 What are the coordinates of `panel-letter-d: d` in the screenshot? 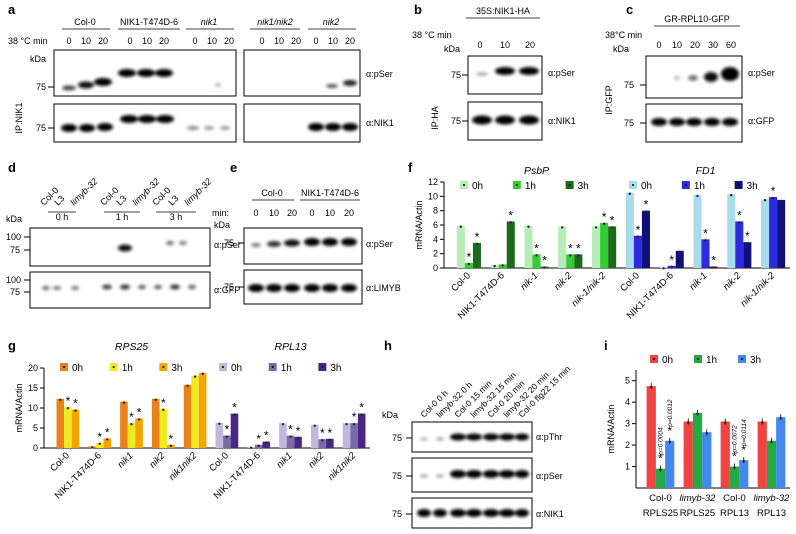 It's located at (12, 167).